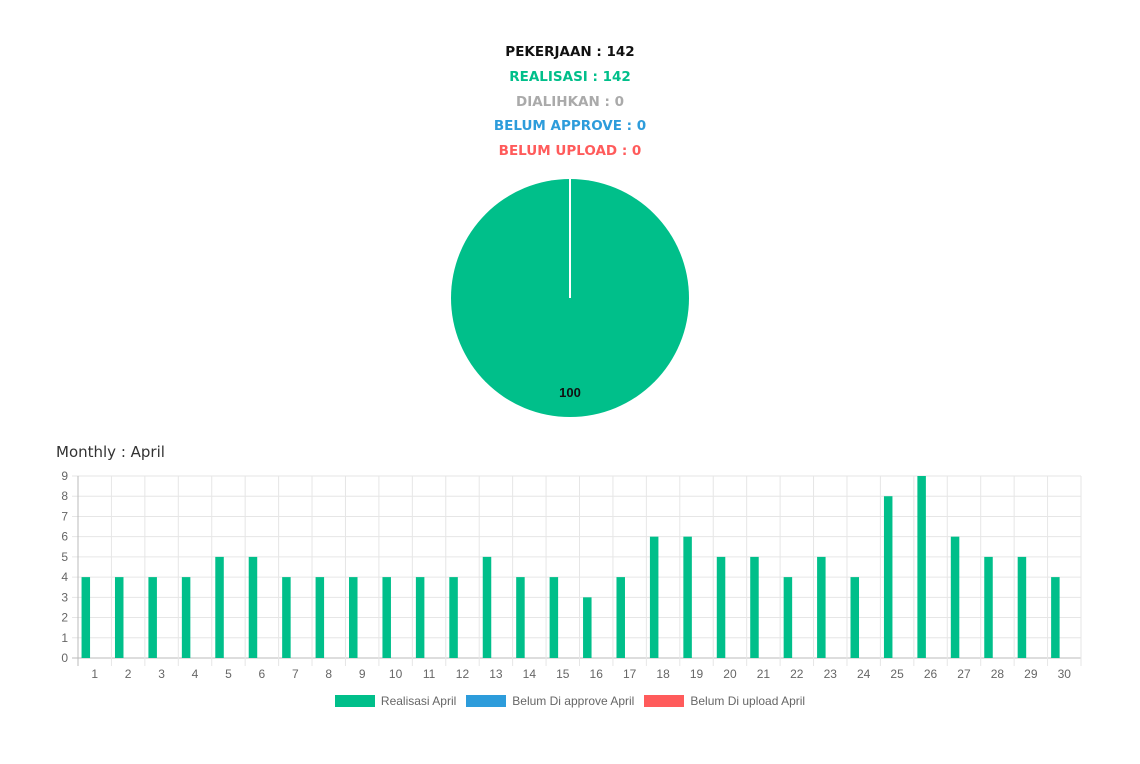 The height and width of the screenshot is (764, 1140). I want to click on x-tick-label: 19, so click(697, 674).